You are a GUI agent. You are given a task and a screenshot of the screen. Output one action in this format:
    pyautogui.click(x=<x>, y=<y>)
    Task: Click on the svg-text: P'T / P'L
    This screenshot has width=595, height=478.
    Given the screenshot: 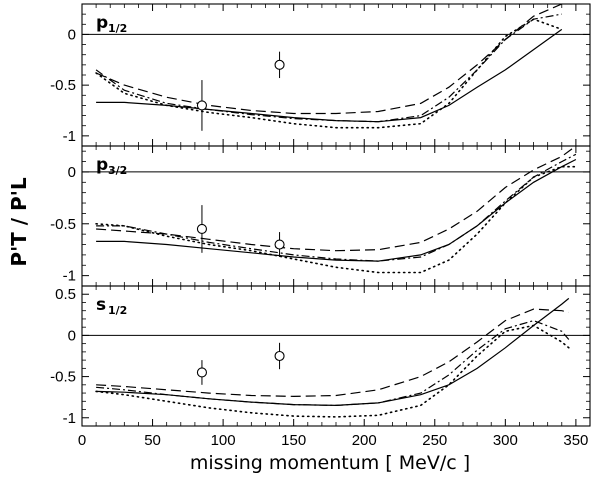 What is the action you would take?
    pyautogui.click(x=19, y=221)
    